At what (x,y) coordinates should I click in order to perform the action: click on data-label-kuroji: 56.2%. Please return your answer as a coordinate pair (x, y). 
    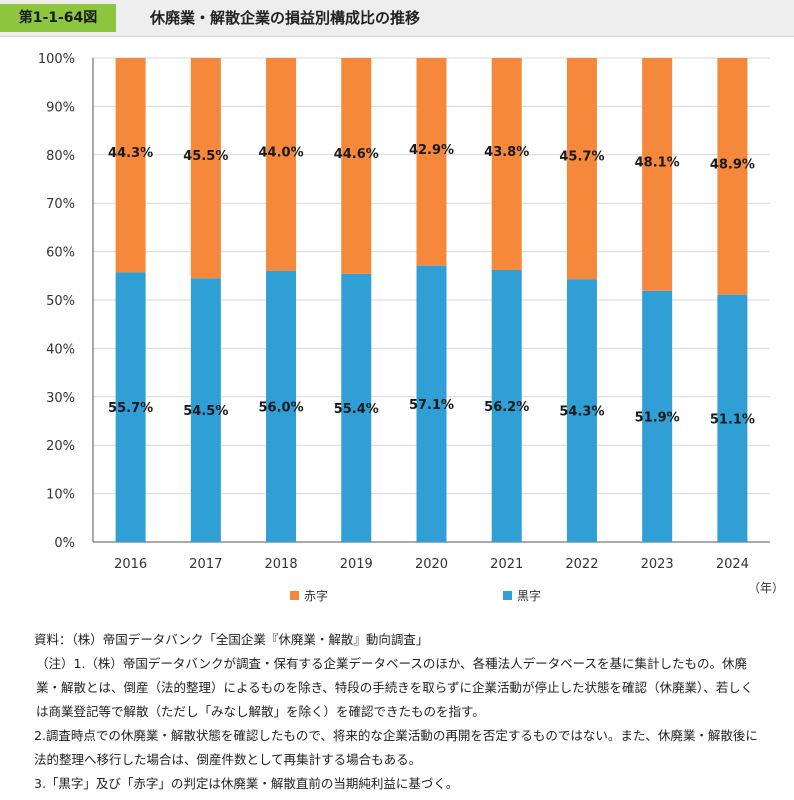
    Looking at the image, I should click on (506, 407).